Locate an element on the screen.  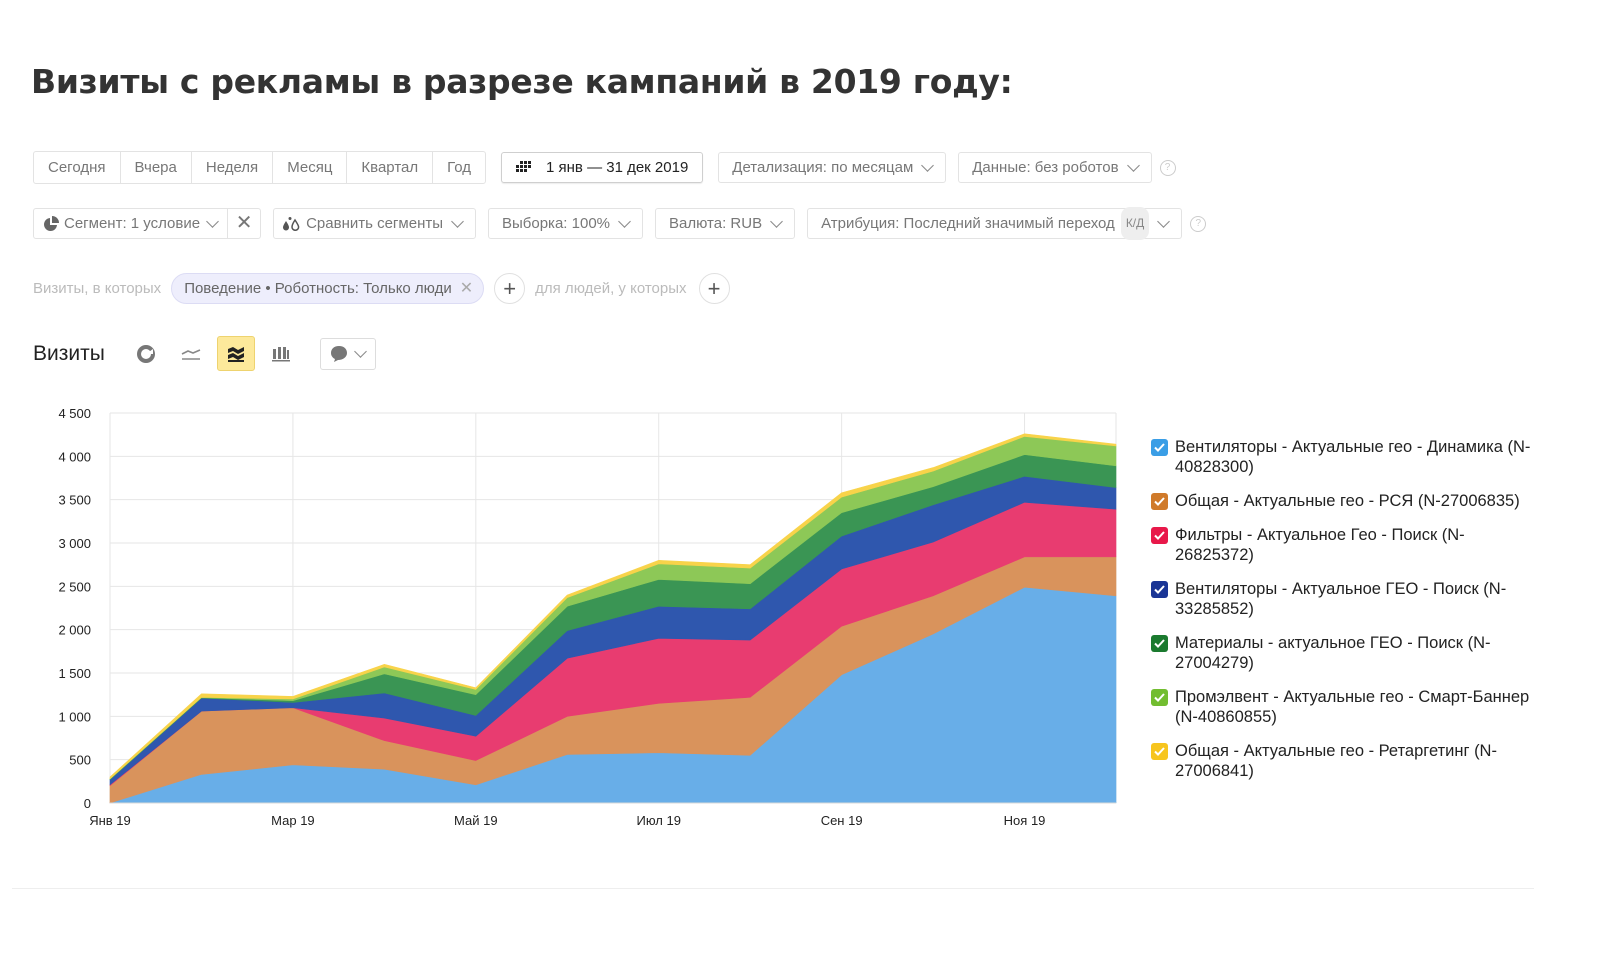
area-chart-button is located at coordinates (235, 353).